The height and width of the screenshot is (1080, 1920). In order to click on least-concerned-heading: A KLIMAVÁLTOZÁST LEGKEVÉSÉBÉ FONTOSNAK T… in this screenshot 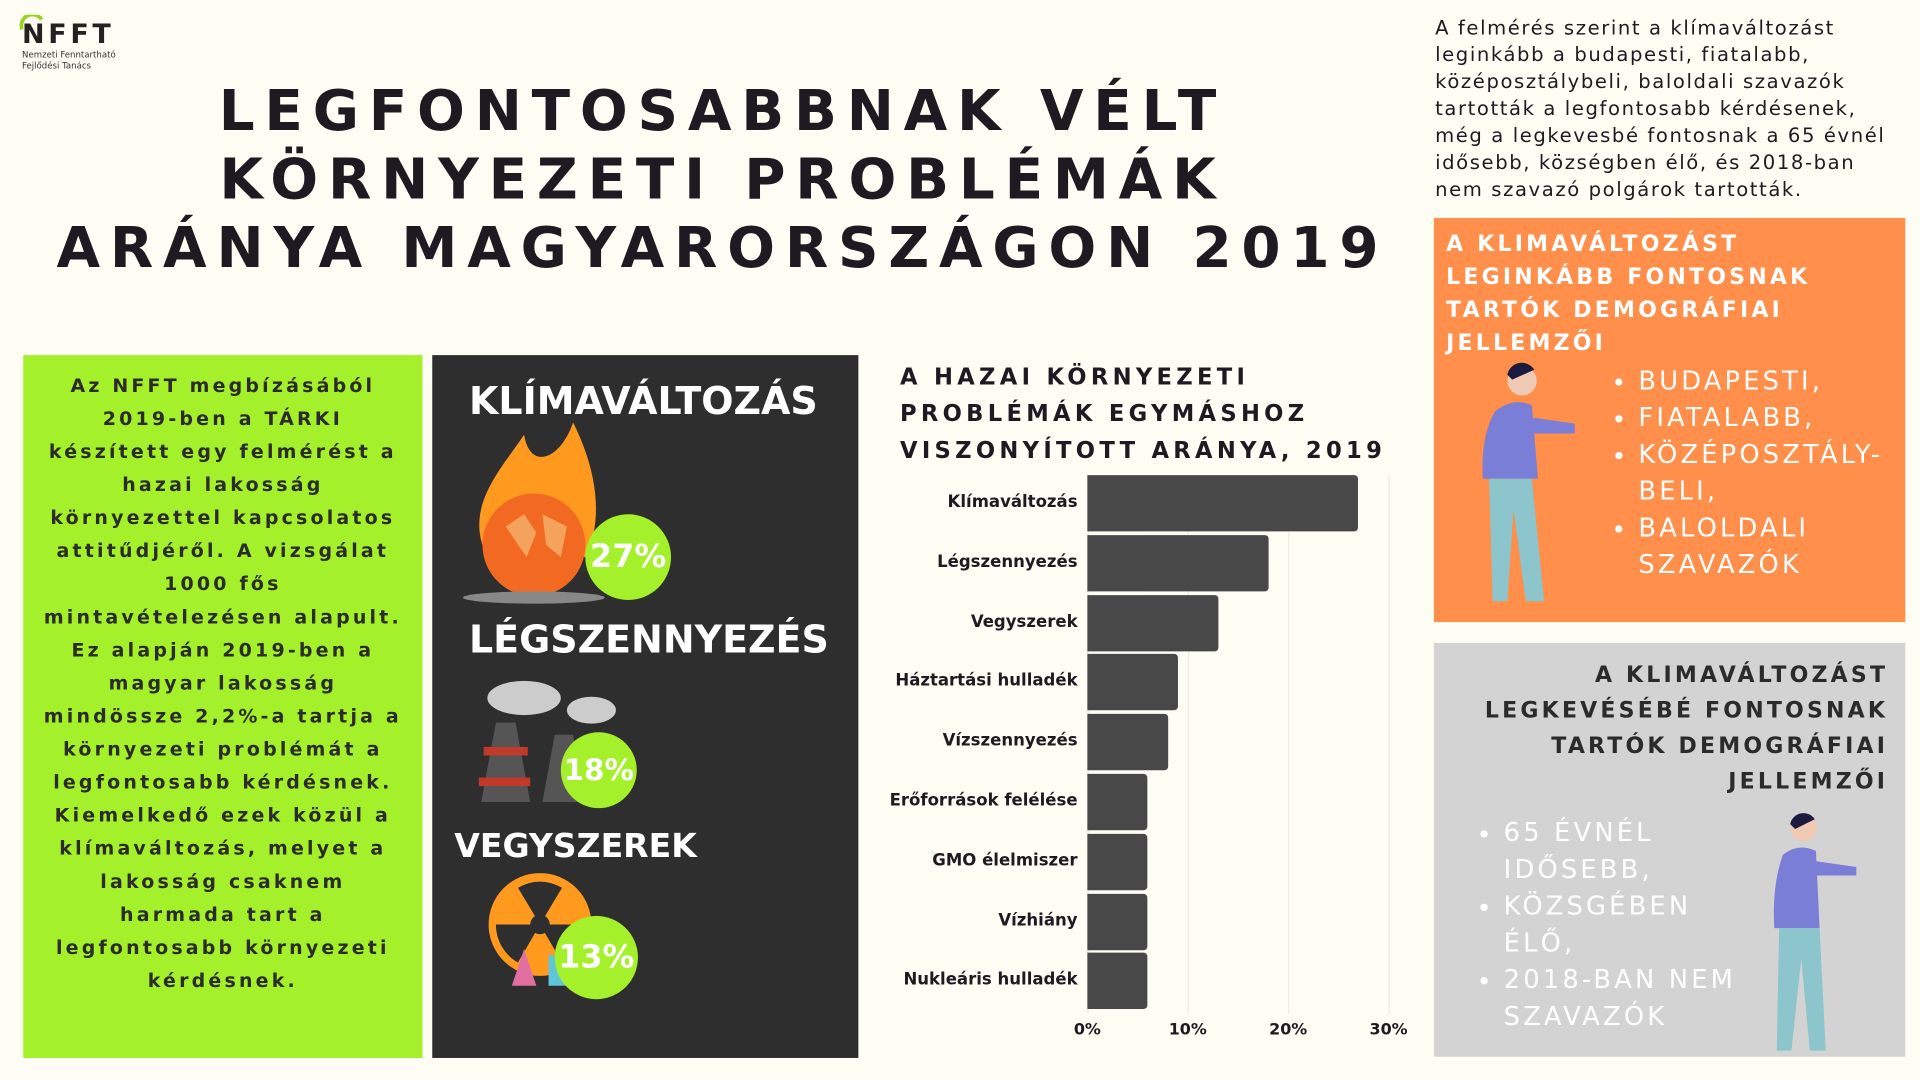, I will do `click(1686, 728)`.